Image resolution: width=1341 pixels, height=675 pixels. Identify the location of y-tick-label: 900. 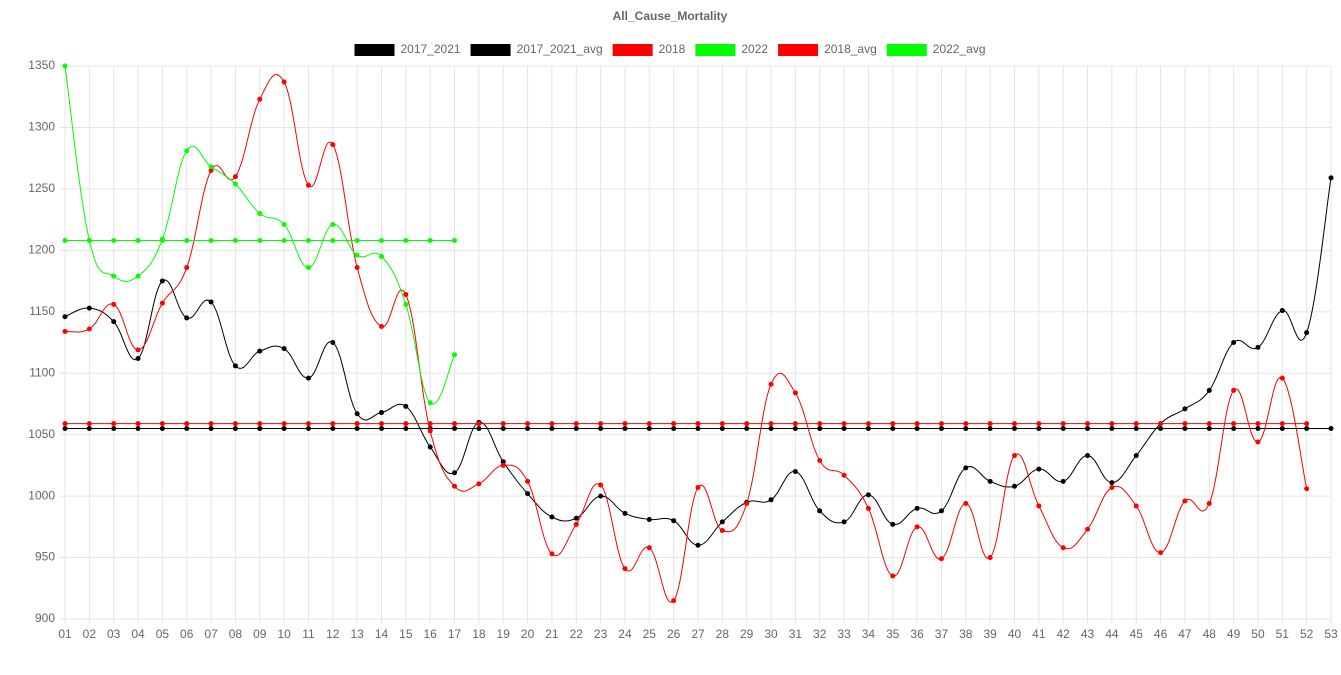
(45, 618).